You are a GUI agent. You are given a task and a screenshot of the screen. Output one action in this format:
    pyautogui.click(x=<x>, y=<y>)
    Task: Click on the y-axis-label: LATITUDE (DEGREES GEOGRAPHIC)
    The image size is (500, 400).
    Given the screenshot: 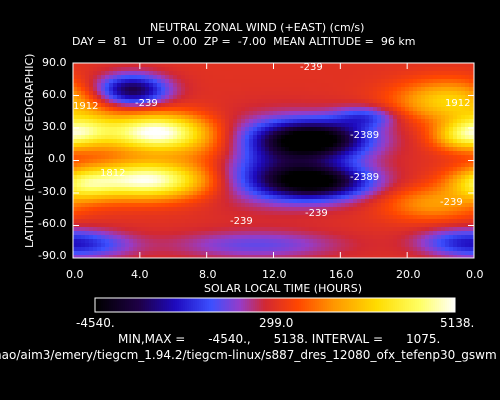 What is the action you would take?
    pyautogui.click(x=29, y=150)
    